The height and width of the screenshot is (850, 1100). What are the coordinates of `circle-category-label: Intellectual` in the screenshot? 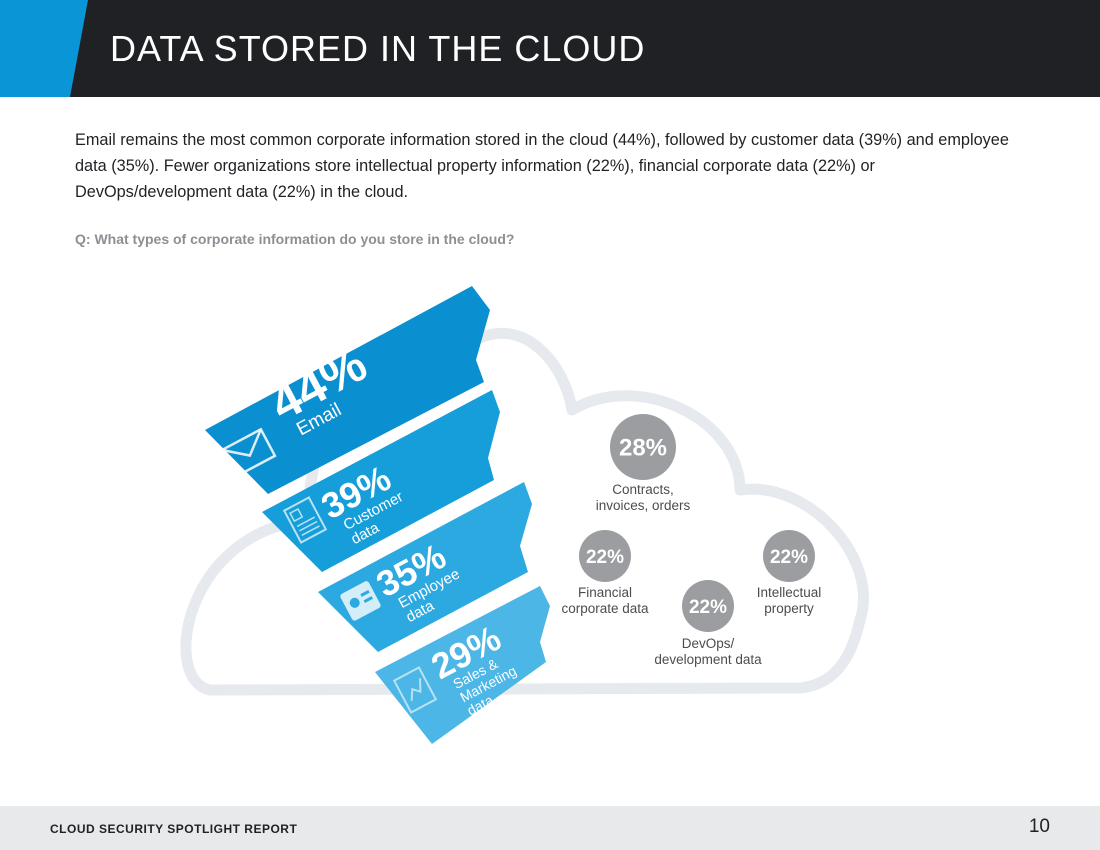 It's located at (789, 592).